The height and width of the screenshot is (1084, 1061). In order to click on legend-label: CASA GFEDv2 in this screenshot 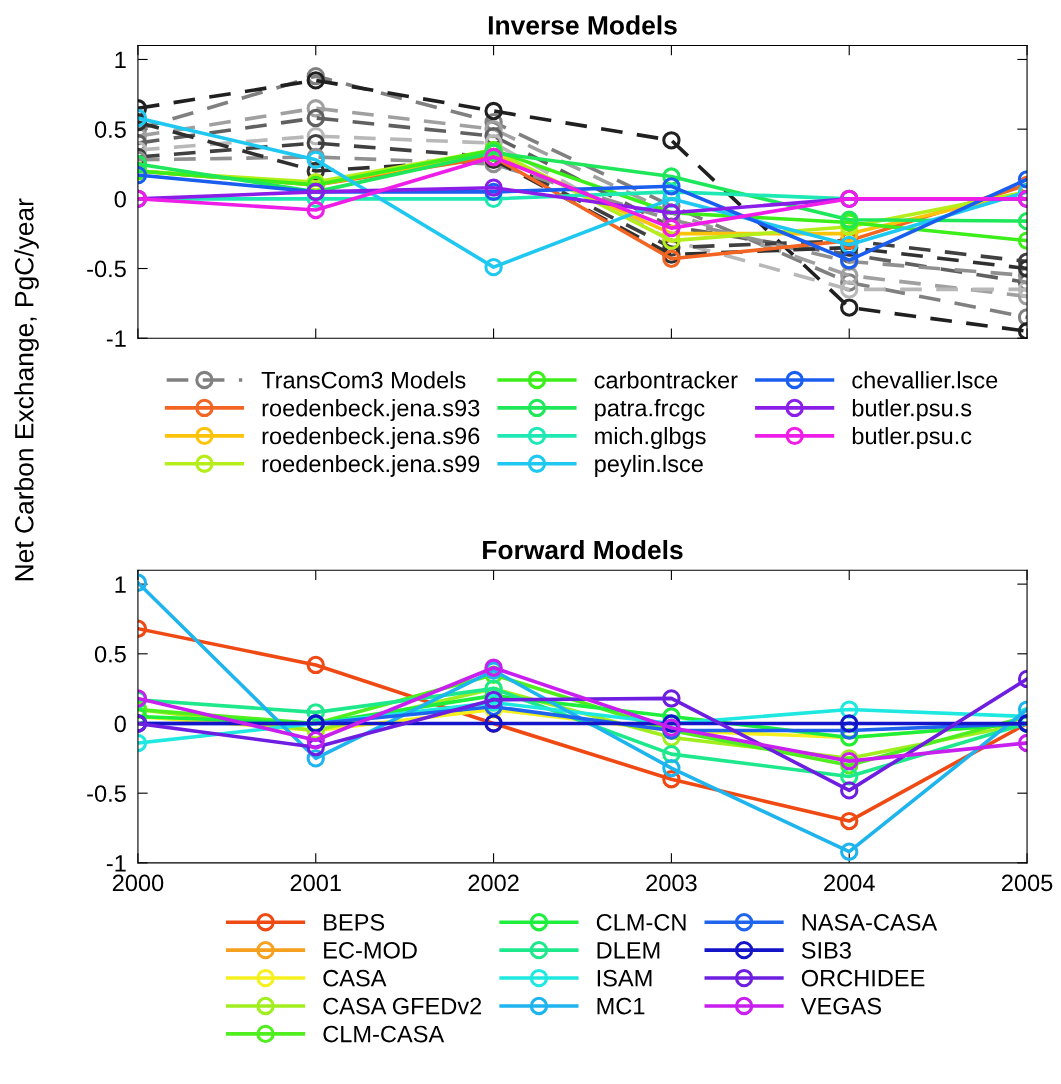, I will do `click(402, 1006)`.